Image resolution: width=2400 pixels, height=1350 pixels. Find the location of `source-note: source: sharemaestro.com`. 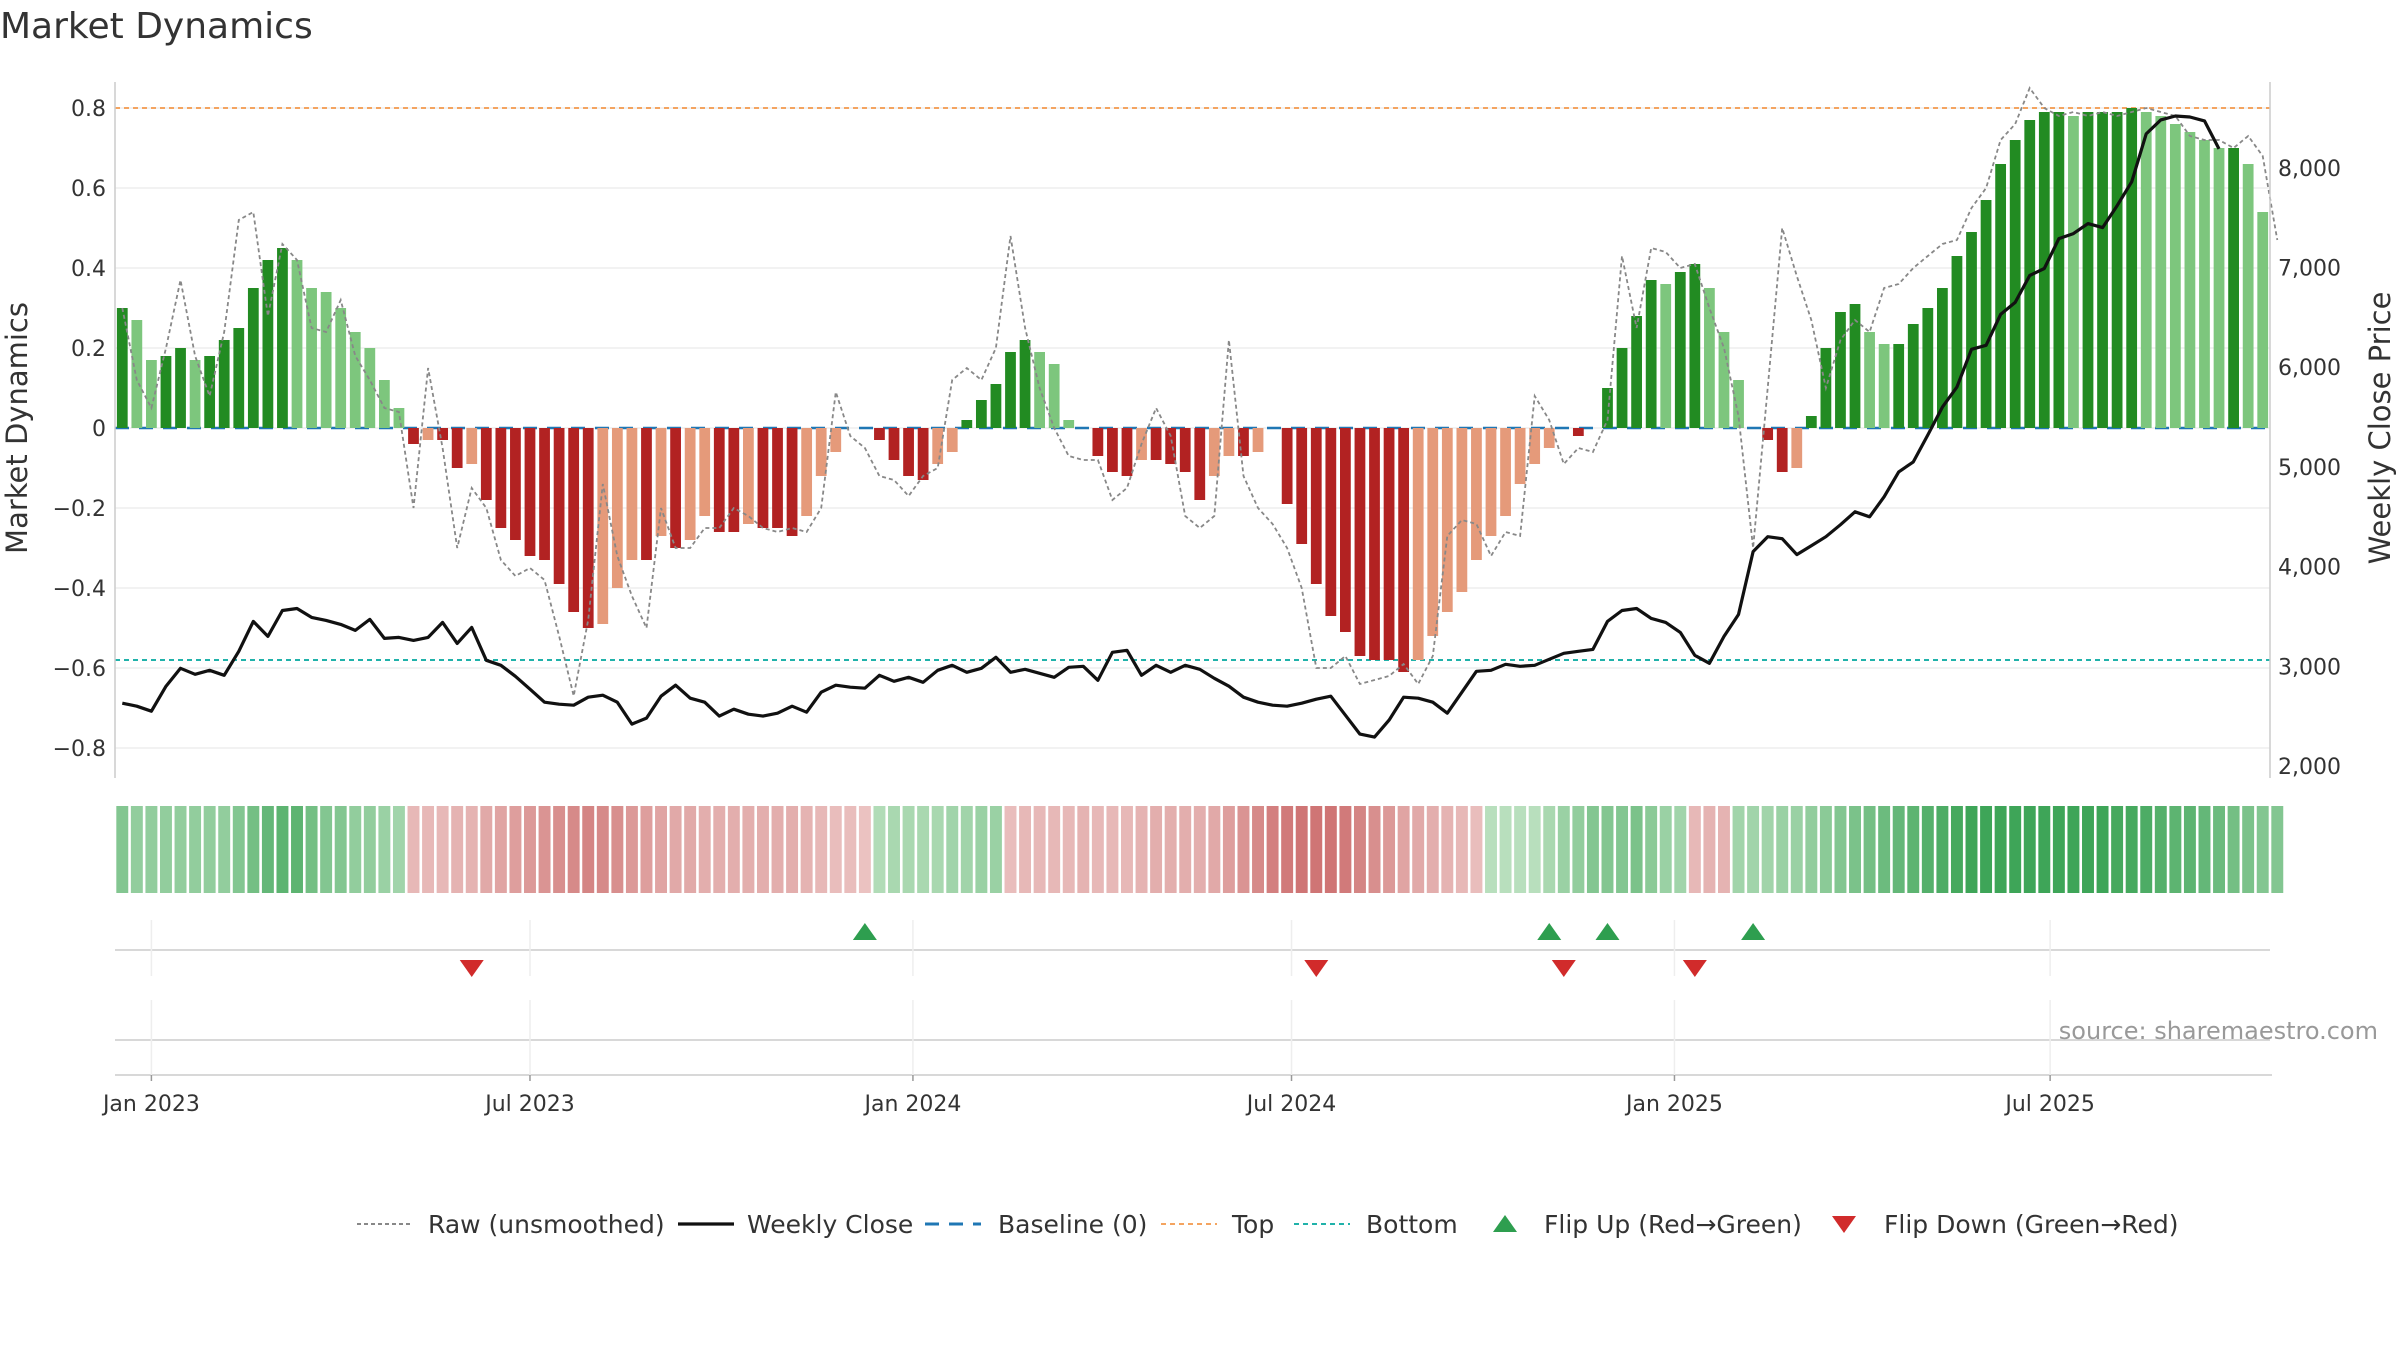

source-note: source: sharemaestro.com is located at coordinates (2218, 1031).